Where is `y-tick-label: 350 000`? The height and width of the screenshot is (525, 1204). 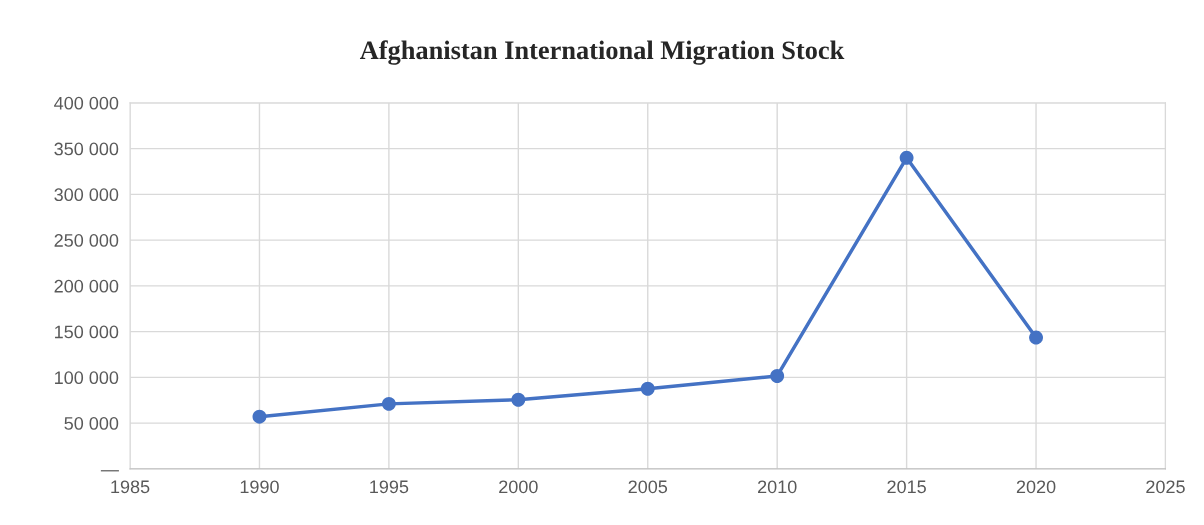 y-tick-label: 350 000 is located at coordinates (86, 149).